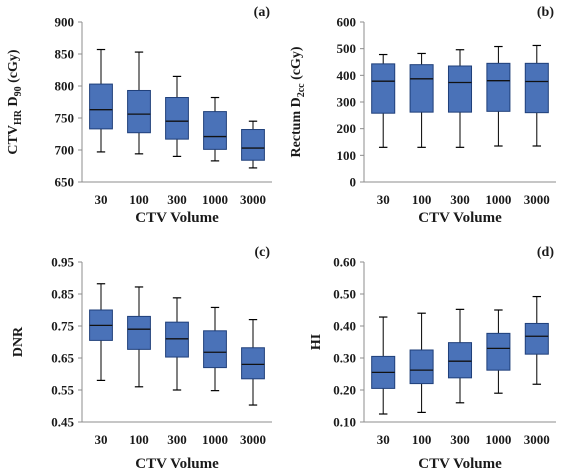 The height and width of the screenshot is (475, 562). Describe the element at coordinates (18, 117) in the screenshot. I see `y-axis-label-subscript: HR` at that location.